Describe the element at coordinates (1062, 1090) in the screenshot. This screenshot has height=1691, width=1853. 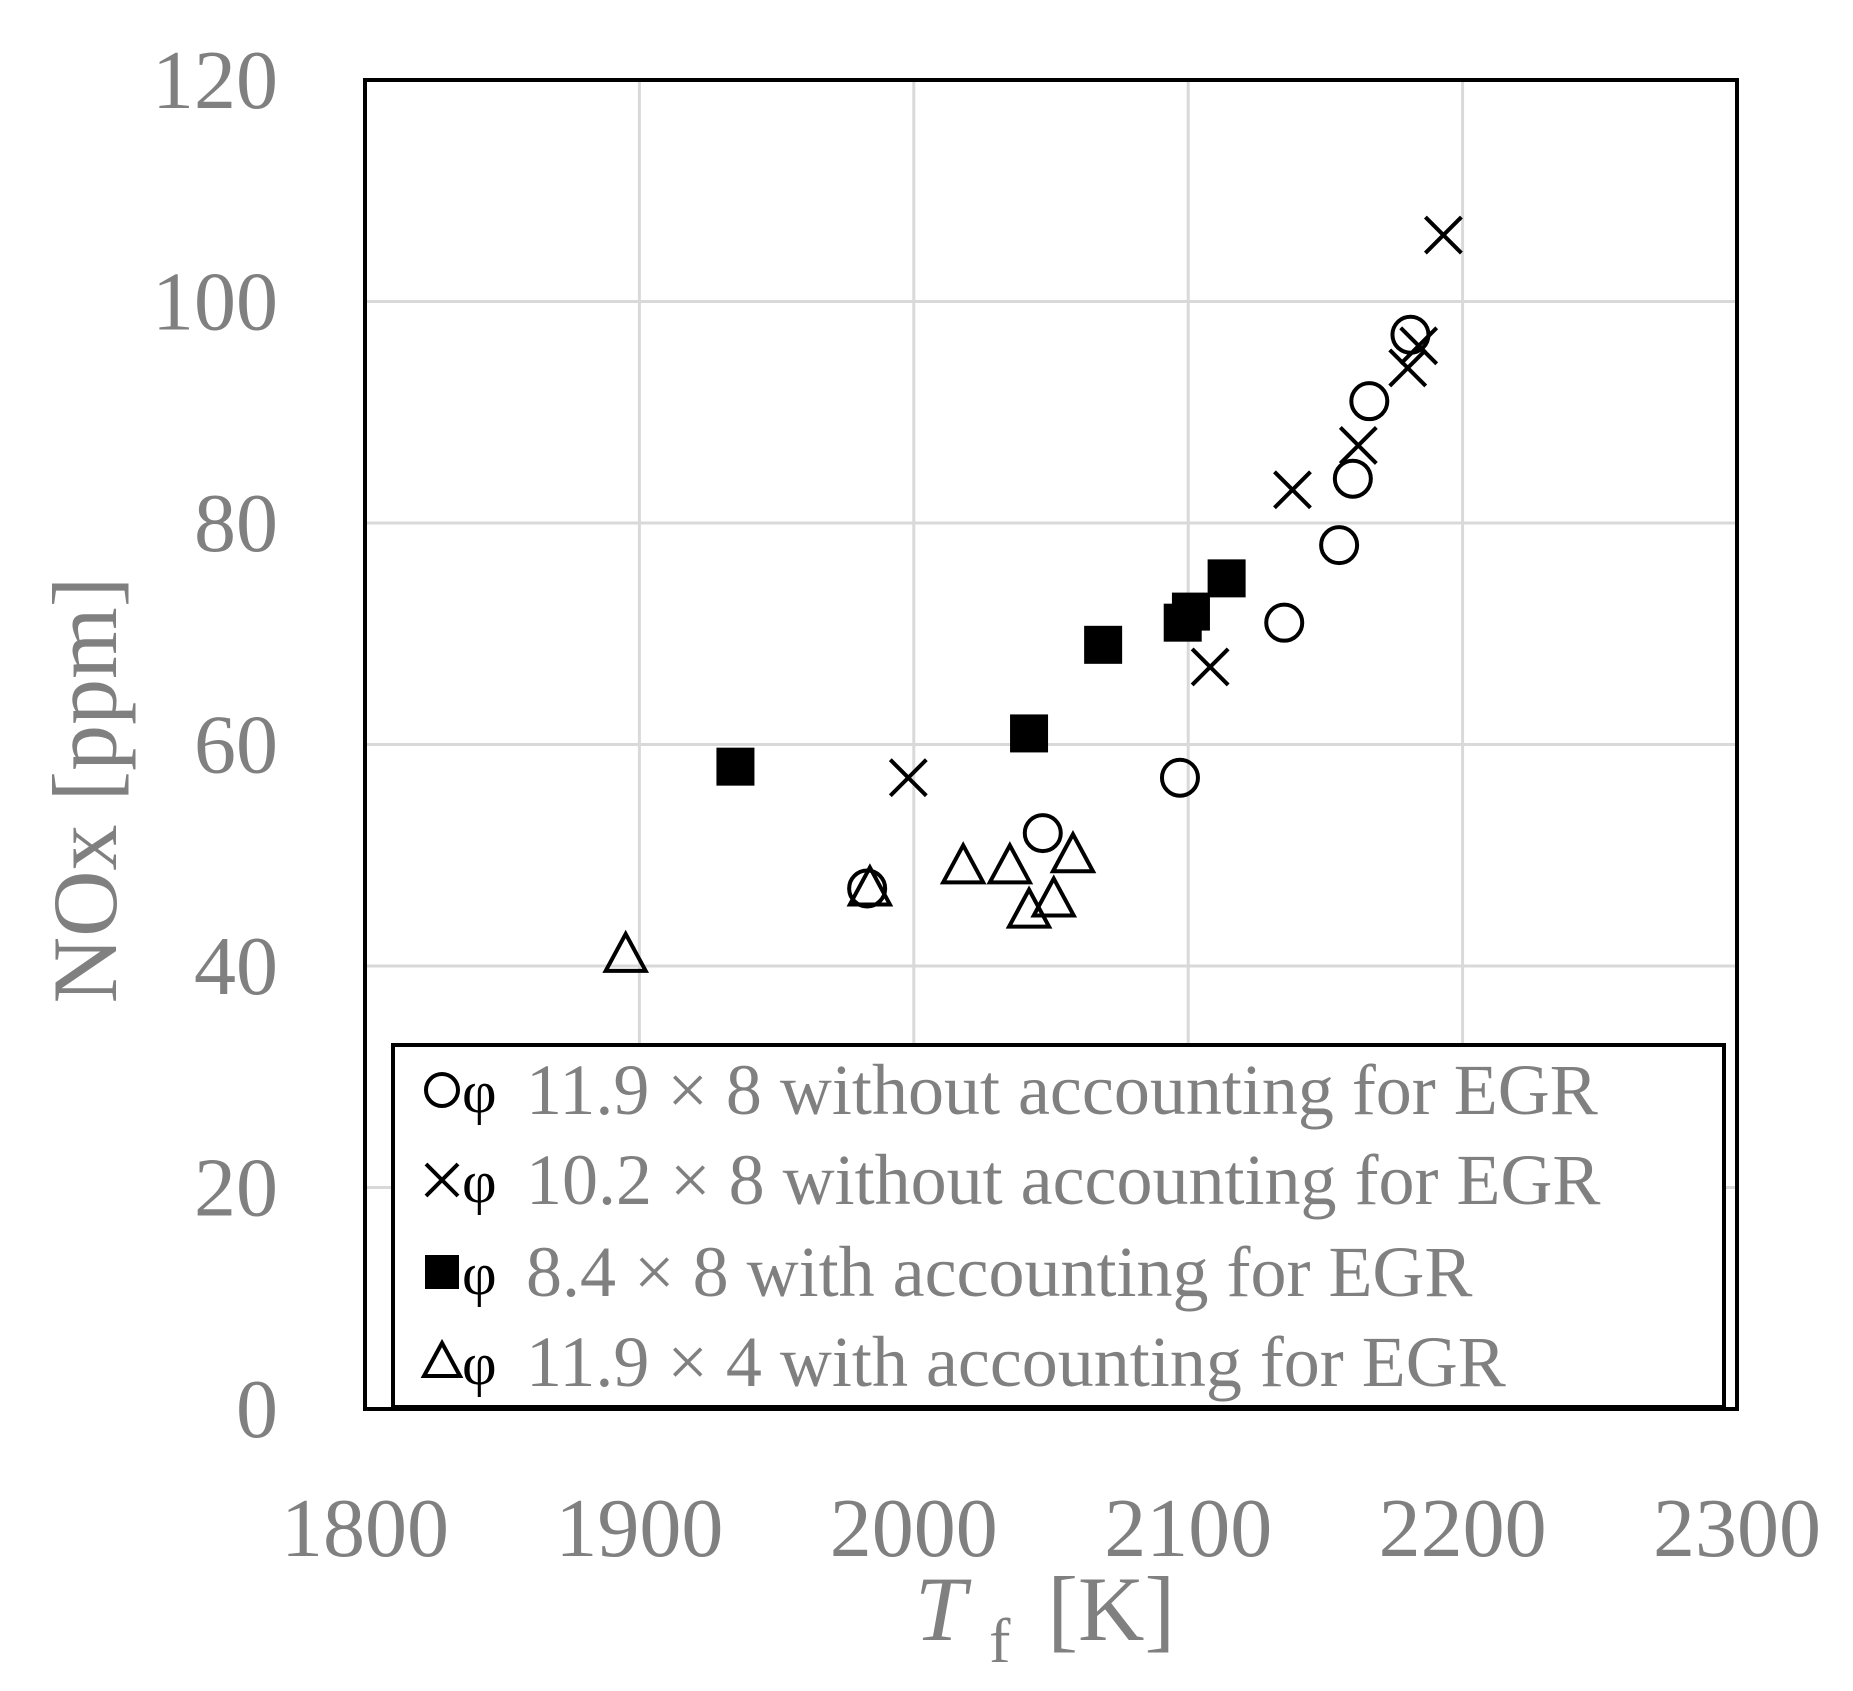
I see `legend-label: 11.9 × 8 without accounting for EGR` at that location.